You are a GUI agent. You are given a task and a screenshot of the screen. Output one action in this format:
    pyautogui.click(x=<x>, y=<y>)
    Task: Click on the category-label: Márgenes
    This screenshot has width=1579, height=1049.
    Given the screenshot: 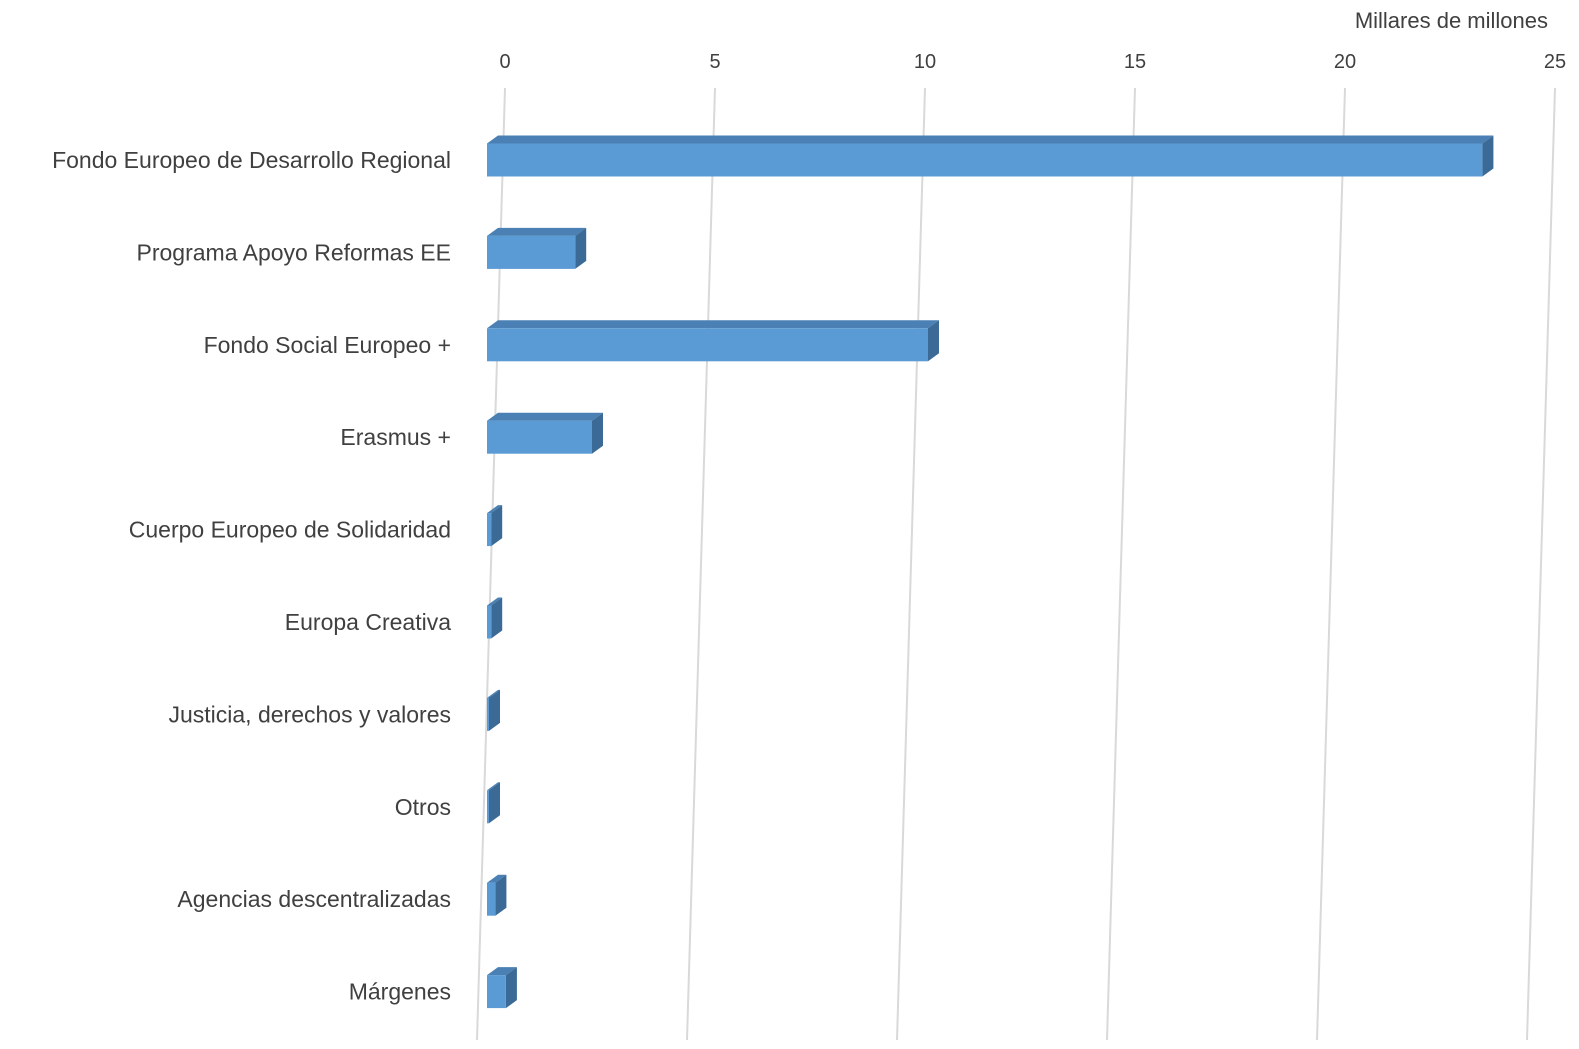 What is the action you would take?
    pyautogui.click(x=400, y=992)
    